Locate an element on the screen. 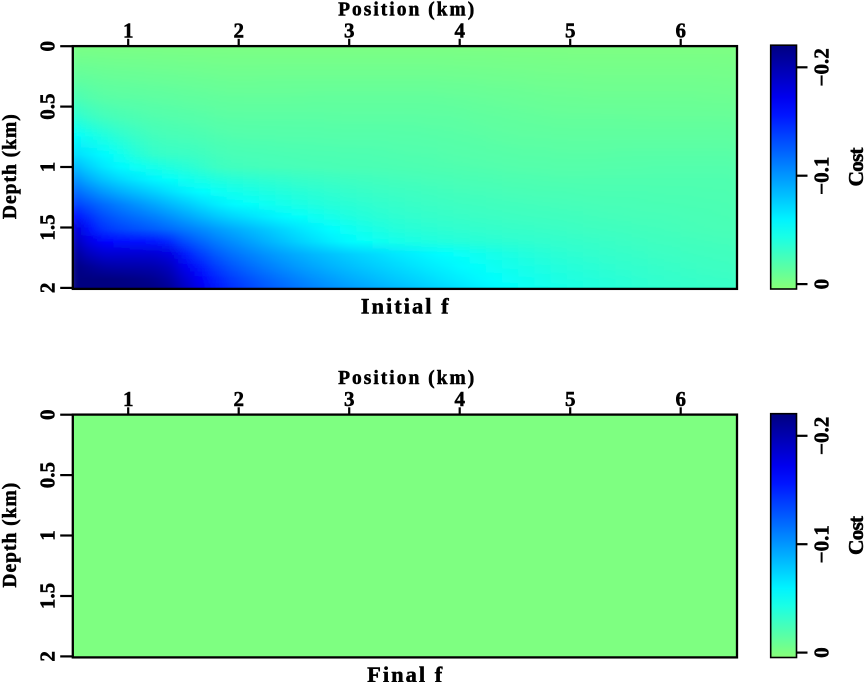  svg-text: Final f is located at coordinates (405, 672).